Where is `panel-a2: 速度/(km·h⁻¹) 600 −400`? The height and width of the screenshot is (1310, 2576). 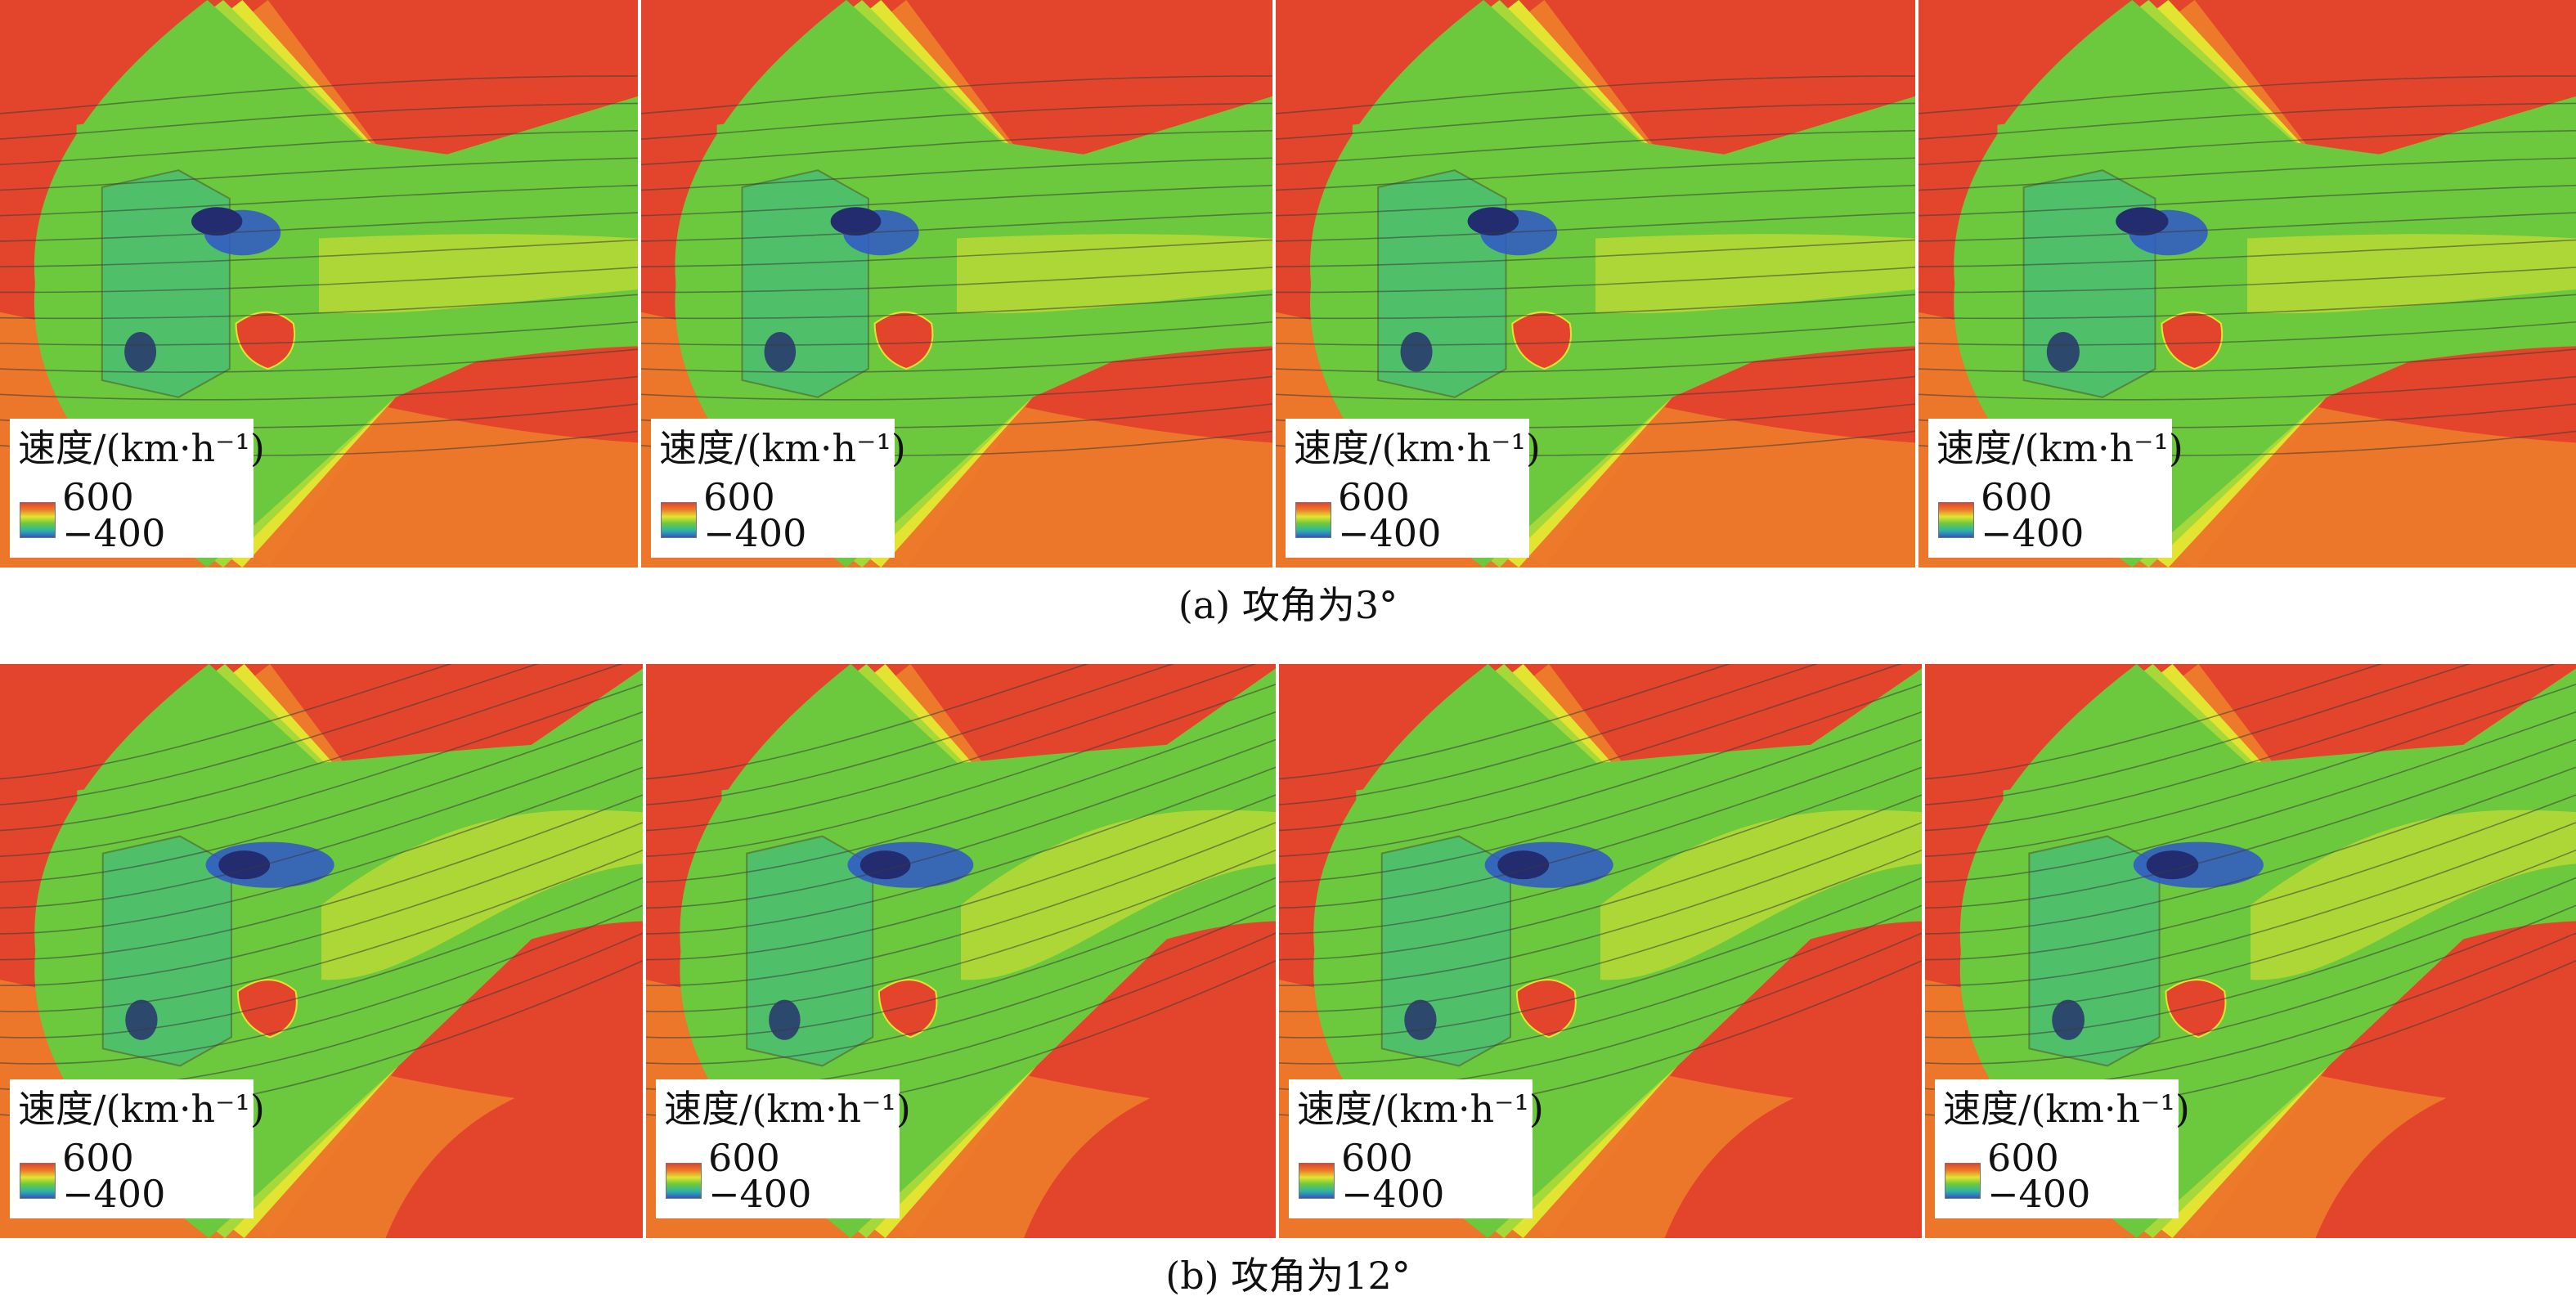
panel-a2: 速度/(km·h⁻¹) 600 −400 is located at coordinates (956, 284).